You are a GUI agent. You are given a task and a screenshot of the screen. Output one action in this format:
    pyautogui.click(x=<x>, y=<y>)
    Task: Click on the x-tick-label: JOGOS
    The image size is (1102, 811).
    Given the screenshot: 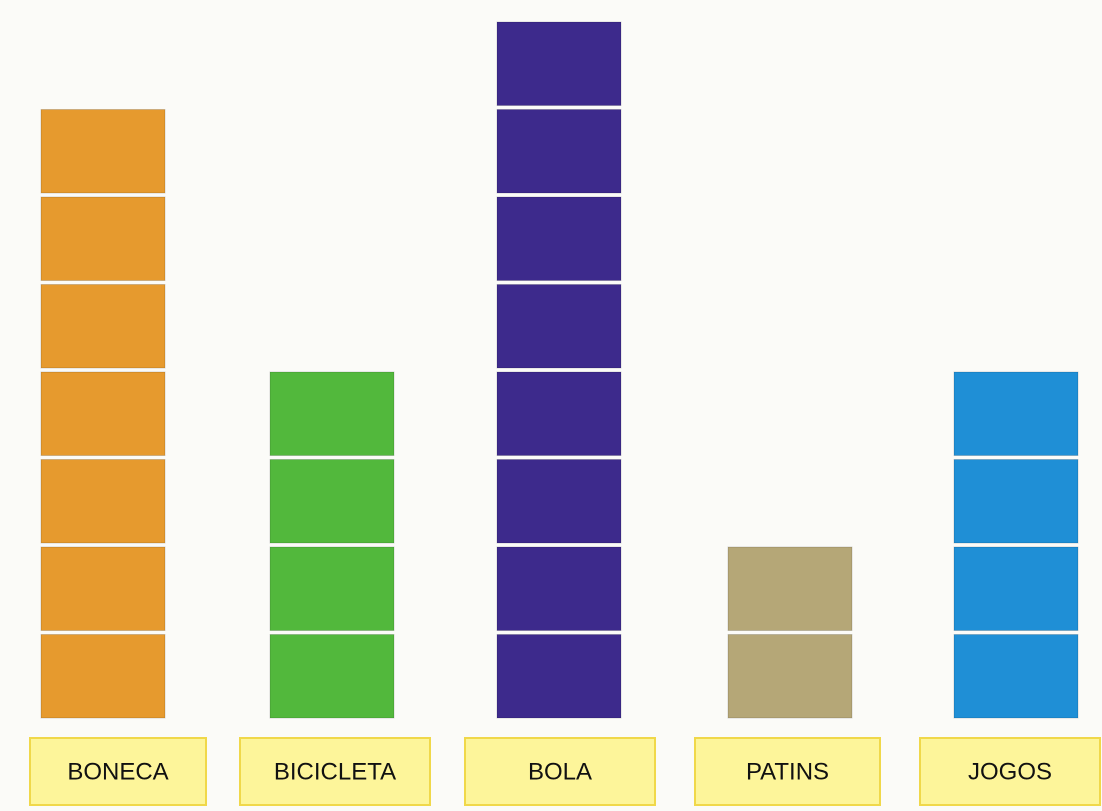 What is the action you would take?
    pyautogui.click(x=1010, y=771)
    